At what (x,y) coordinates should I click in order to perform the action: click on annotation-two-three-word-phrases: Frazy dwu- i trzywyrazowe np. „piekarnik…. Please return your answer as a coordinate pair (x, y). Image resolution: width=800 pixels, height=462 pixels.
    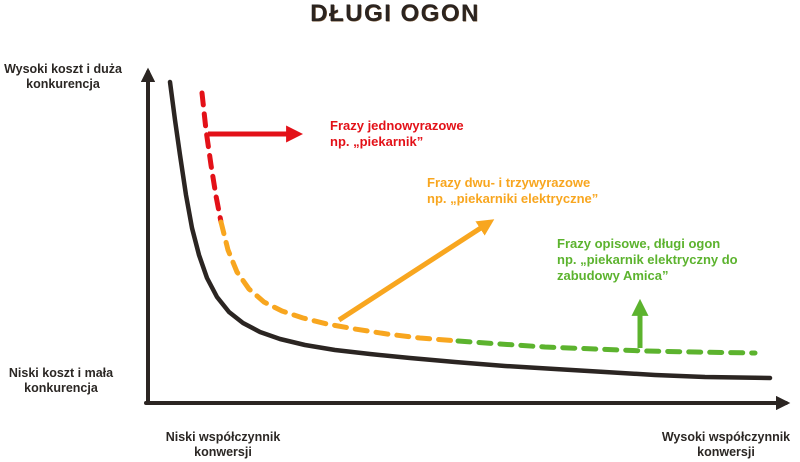
    Looking at the image, I should click on (512, 191).